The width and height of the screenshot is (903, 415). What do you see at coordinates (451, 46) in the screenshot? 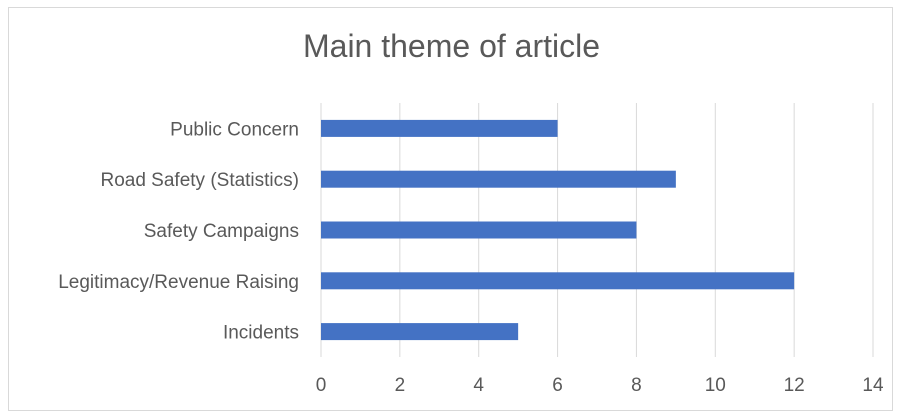
I see `chart-title: Main theme of article` at bounding box center [451, 46].